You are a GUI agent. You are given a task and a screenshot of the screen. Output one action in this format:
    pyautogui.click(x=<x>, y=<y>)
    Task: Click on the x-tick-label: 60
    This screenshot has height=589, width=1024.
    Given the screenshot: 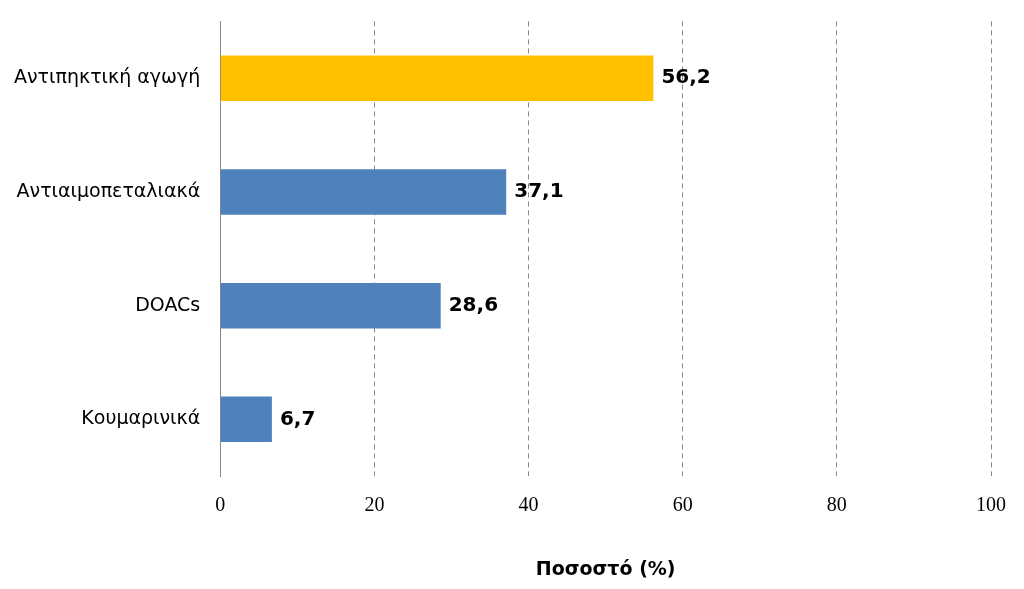 What is the action you would take?
    pyautogui.click(x=682, y=504)
    